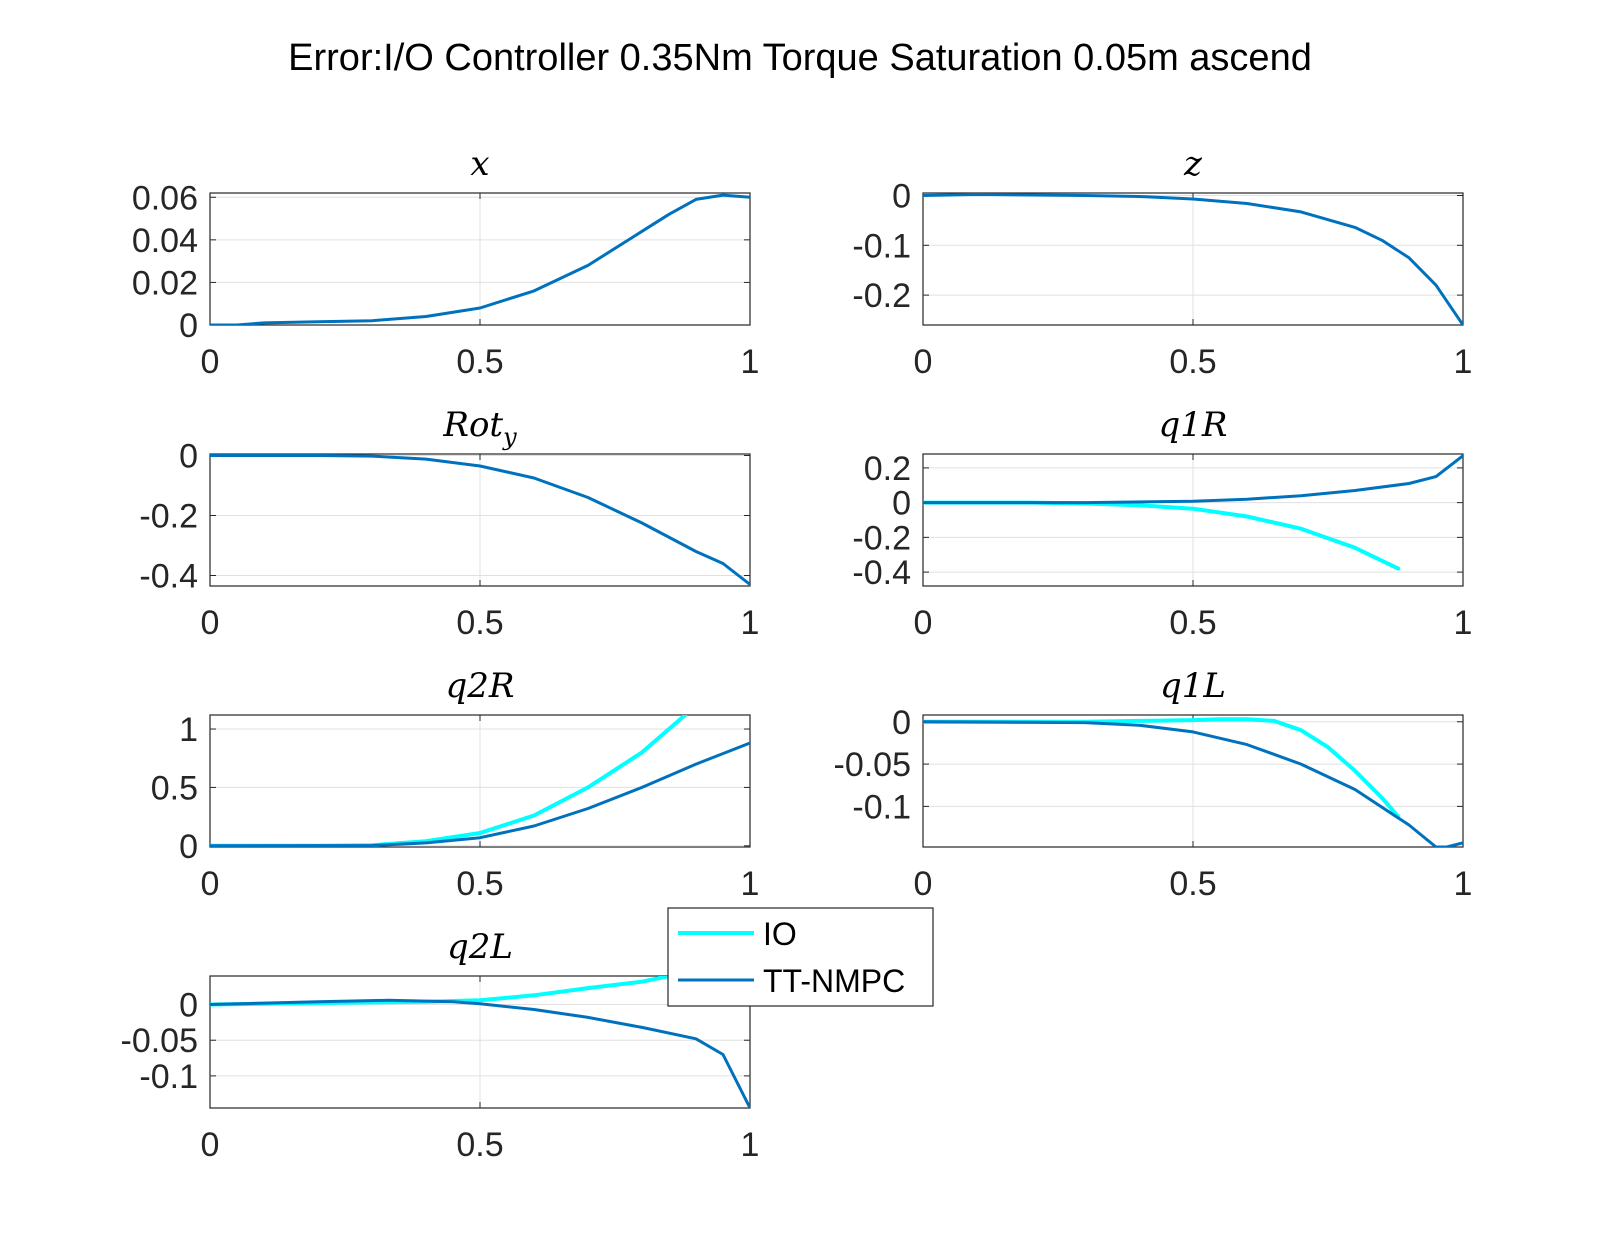  Describe the element at coordinates (174, 788) in the screenshot. I see `y-tick-label: 0.5` at that location.